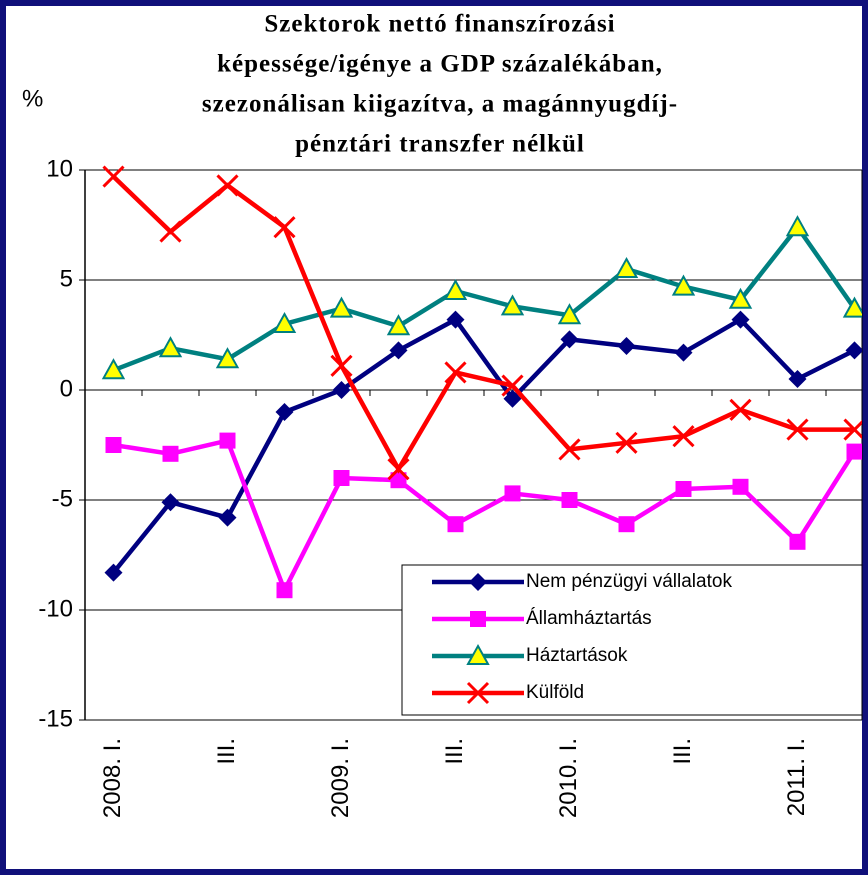 The height and width of the screenshot is (875, 868). I want to click on legend-label: Háztartások, so click(577, 655).